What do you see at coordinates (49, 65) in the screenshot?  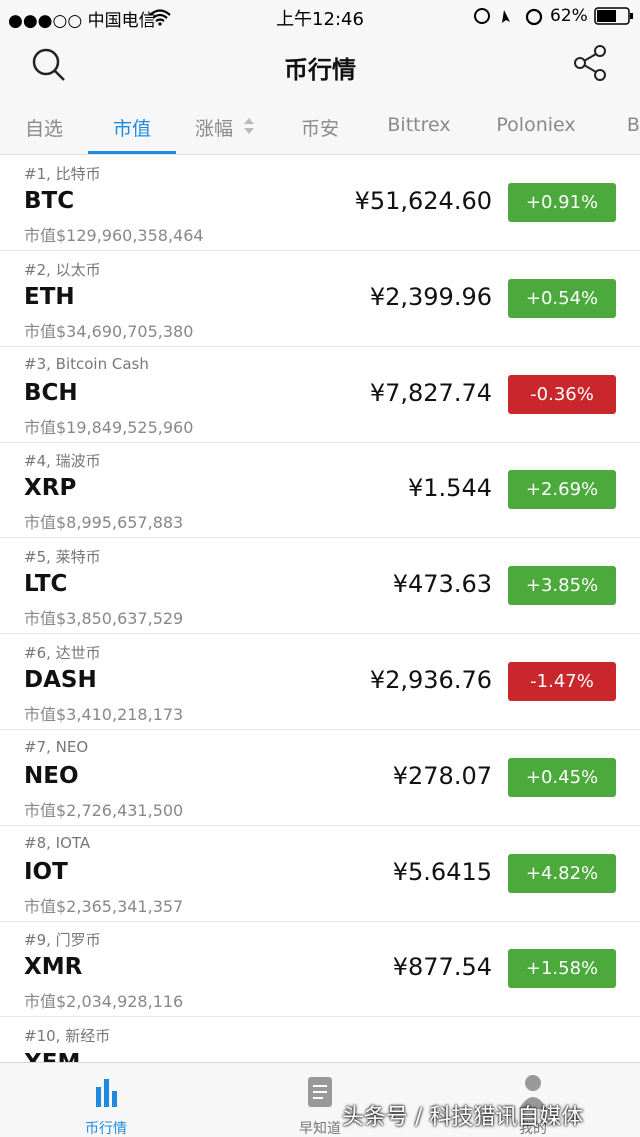 I see `search-button` at bounding box center [49, 65].